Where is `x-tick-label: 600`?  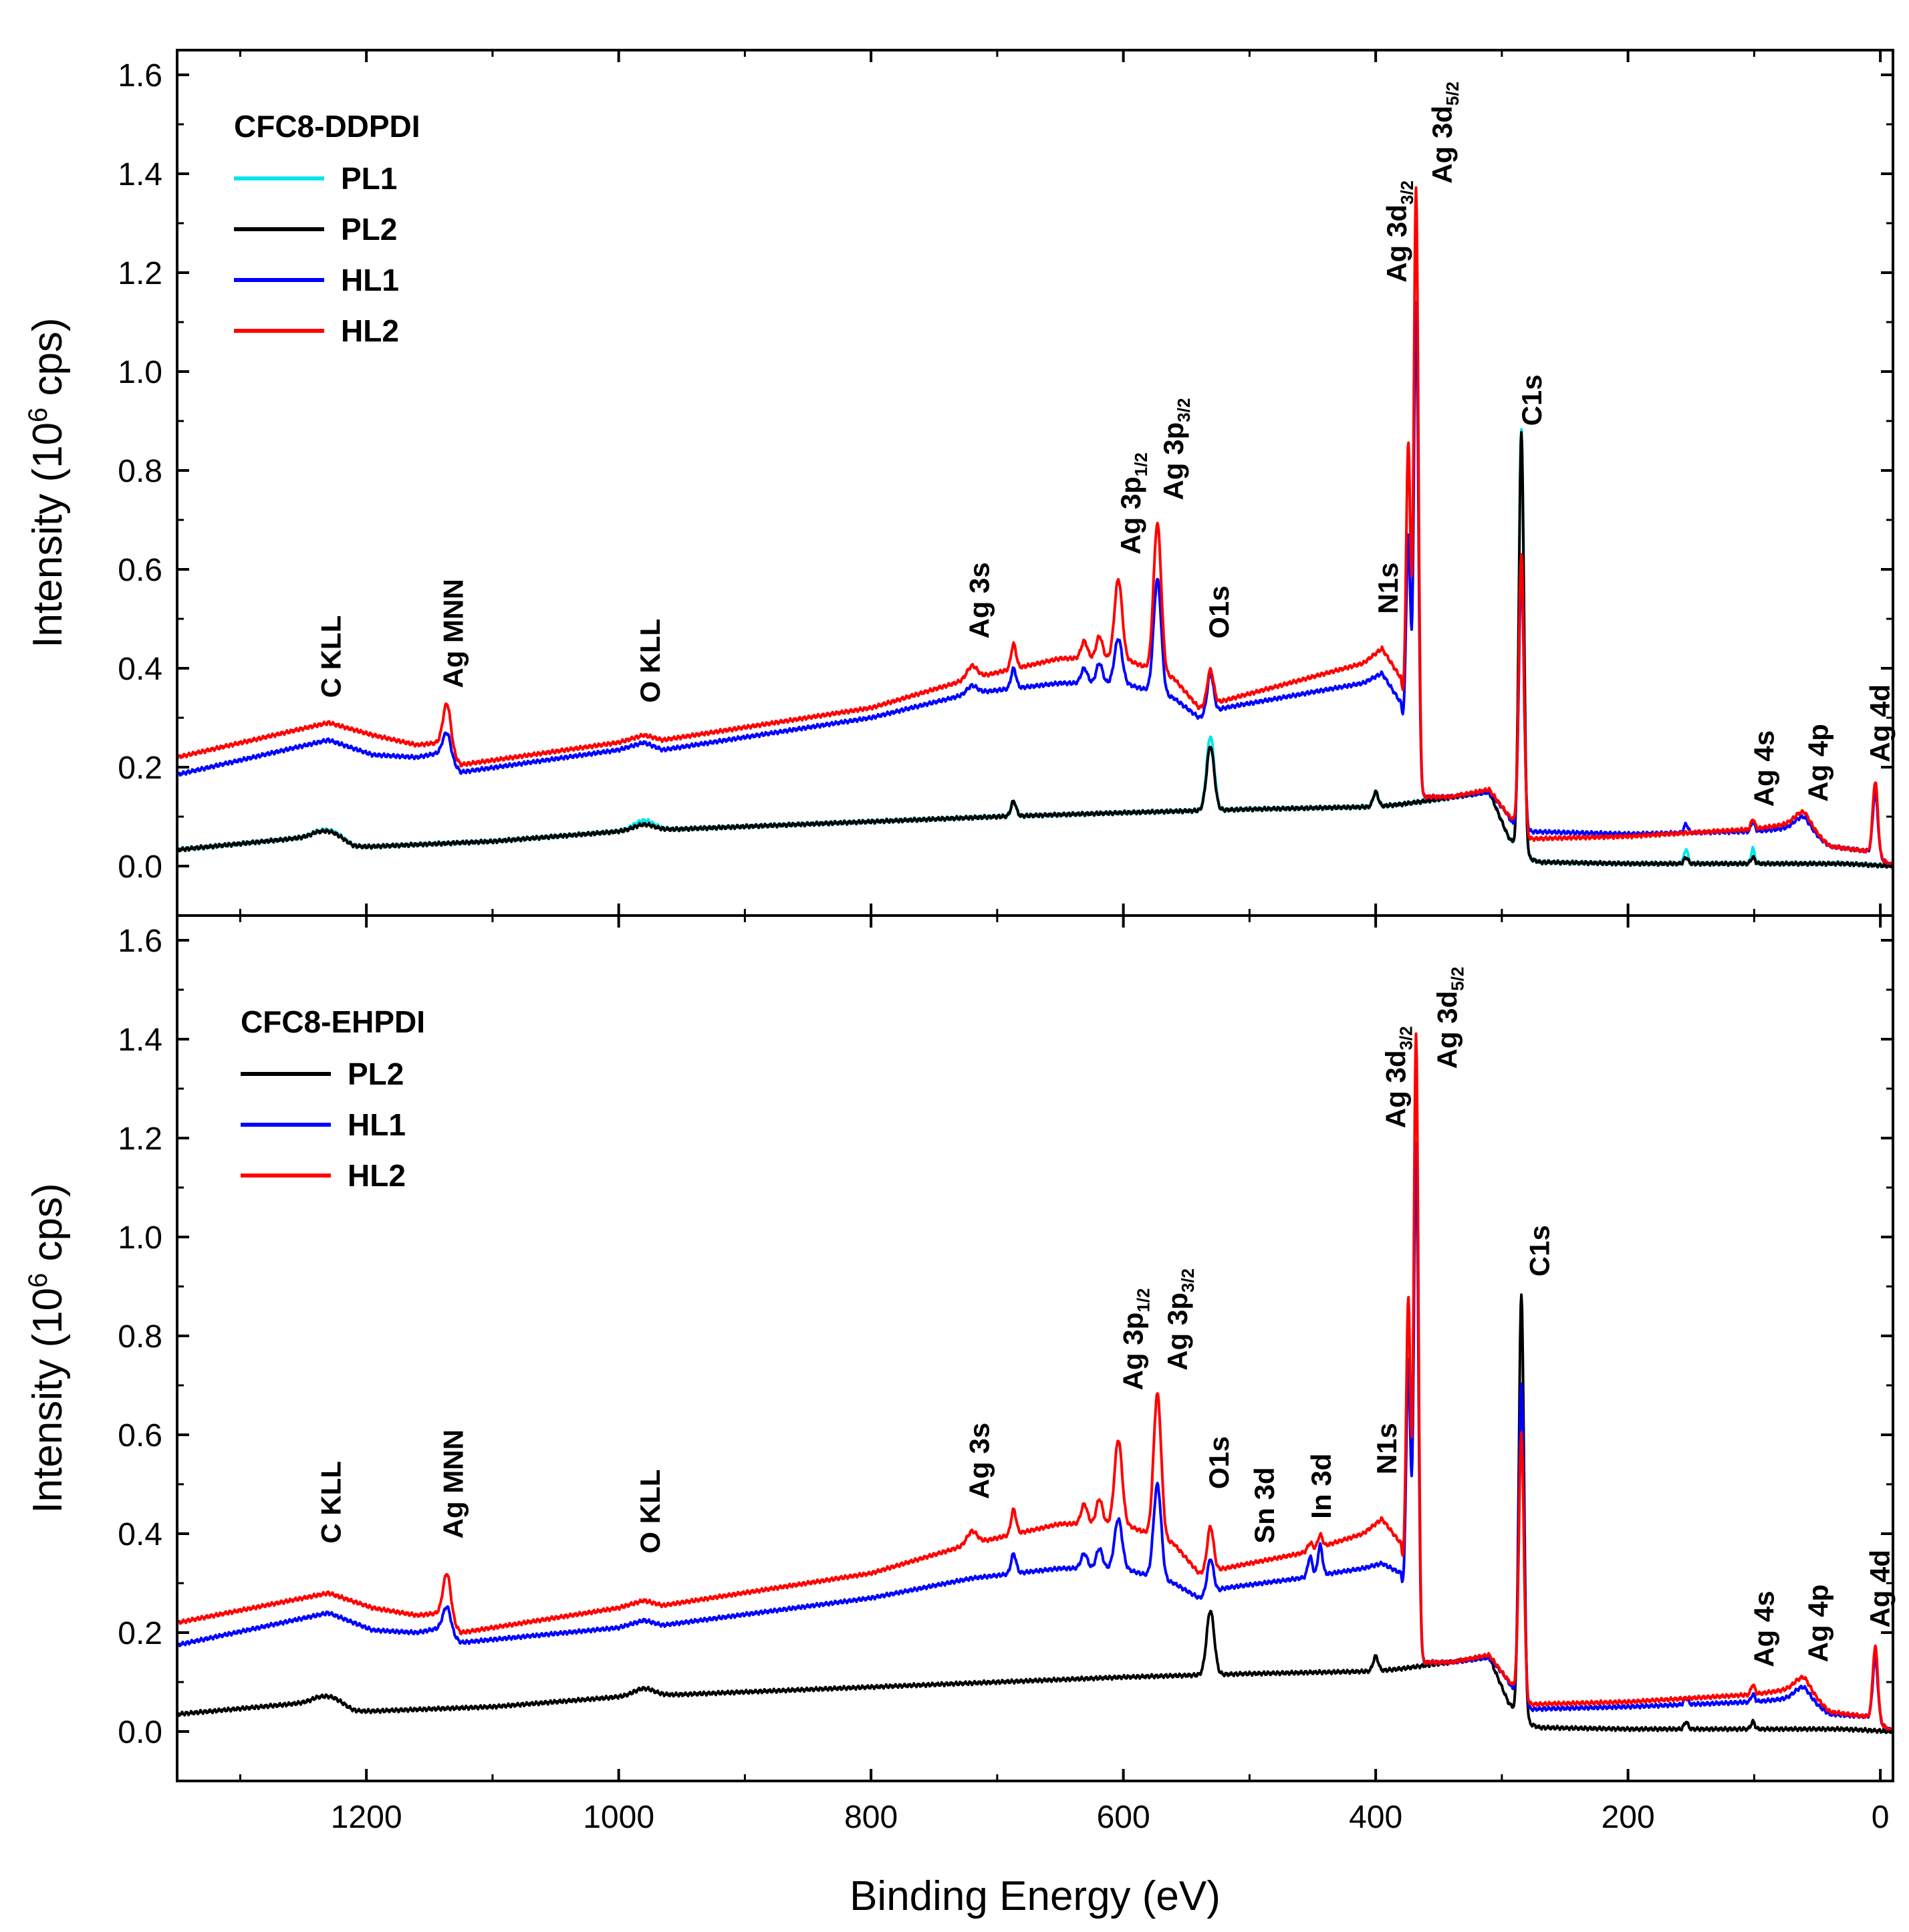 x-tick-label: 600 is located at coordinates (1123, 1817).